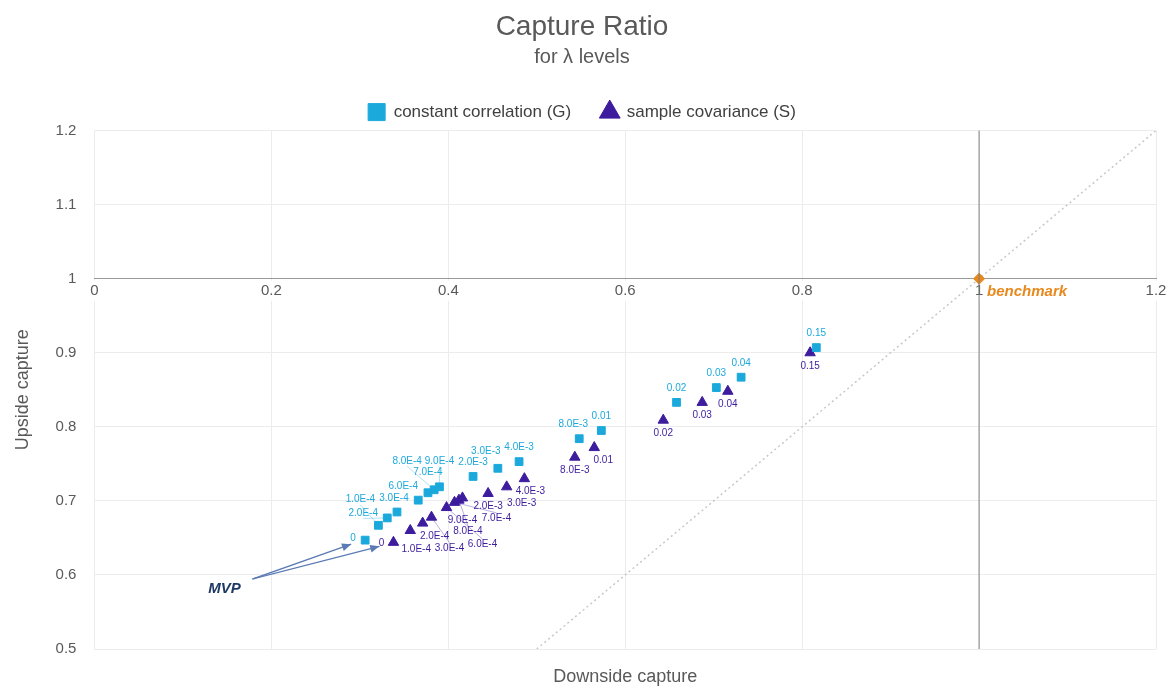 The width and height of the screenshot is (1170, 697). What do you see at coordinates (711, 111) in the screenshot?
I see `legend-label: sample covariance (S)` at bounding box center [711, 111].